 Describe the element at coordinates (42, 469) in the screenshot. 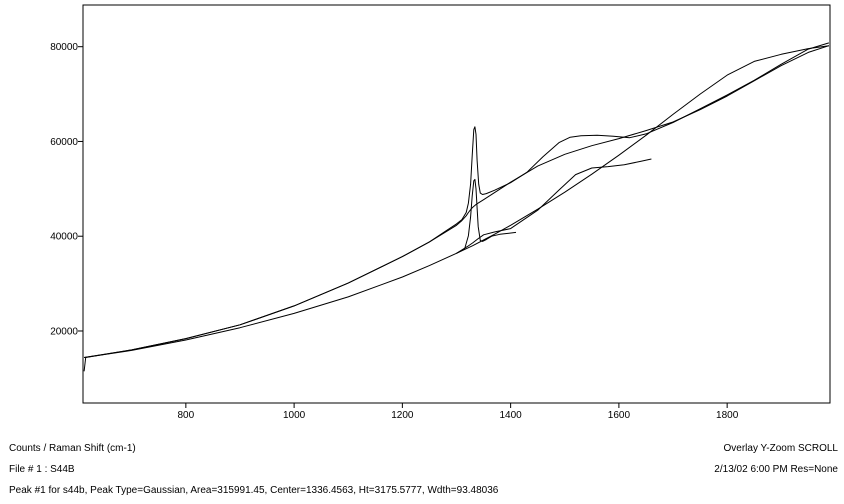

I see `file-label: File # 1 : S44B` at that location.